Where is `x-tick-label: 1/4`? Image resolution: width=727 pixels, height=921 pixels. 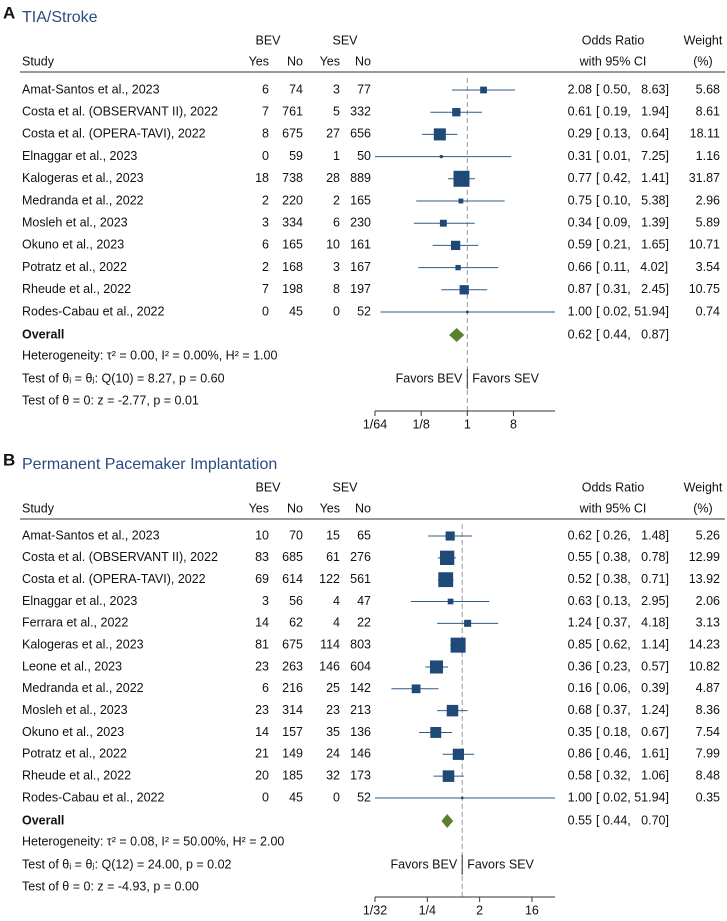
x-tick-label: 1/4 is located at coordinates (427, 910).